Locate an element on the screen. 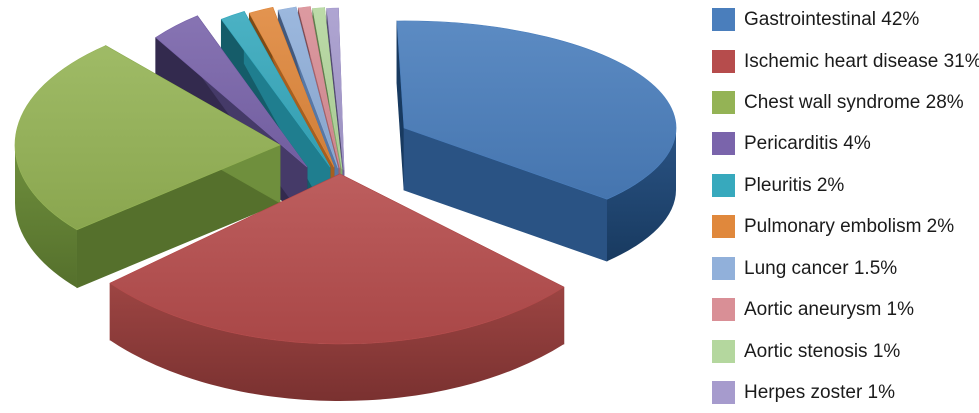 This screenshot has width=979, height=413. legend-label: Pericarditis 4% is located at coordinates (807, 144).